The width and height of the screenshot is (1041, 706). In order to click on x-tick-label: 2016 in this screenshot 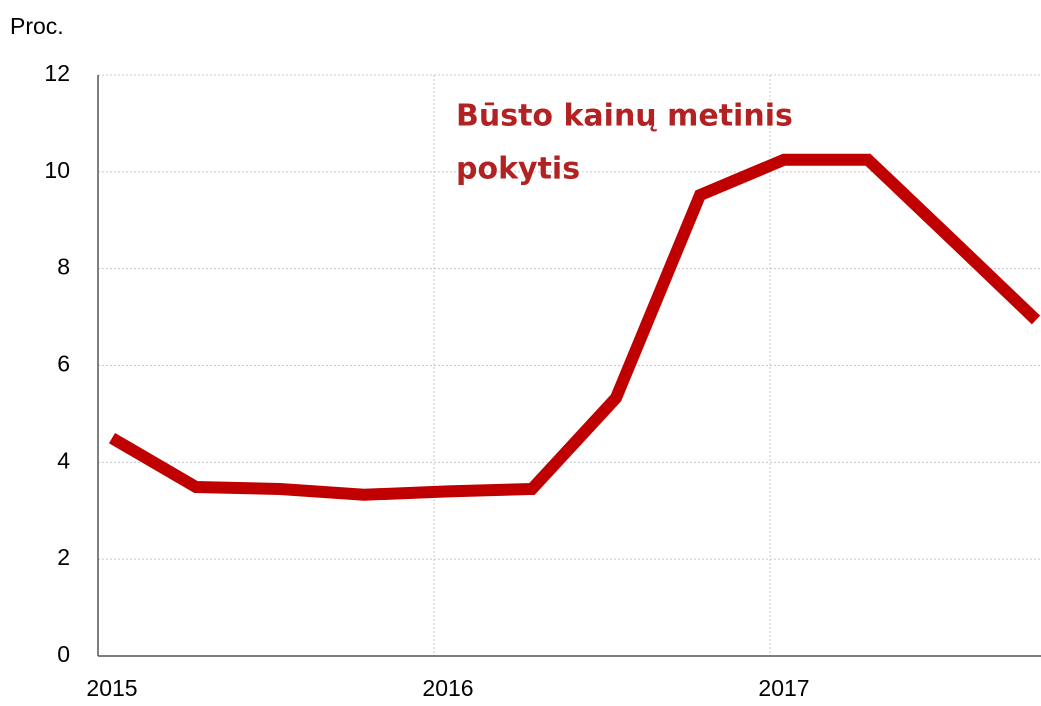, I will do `click(447, 688)`.